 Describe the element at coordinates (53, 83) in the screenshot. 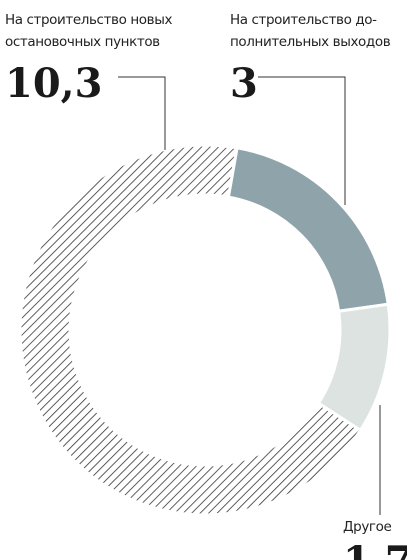

I see `value-label: 10,3` at that location.